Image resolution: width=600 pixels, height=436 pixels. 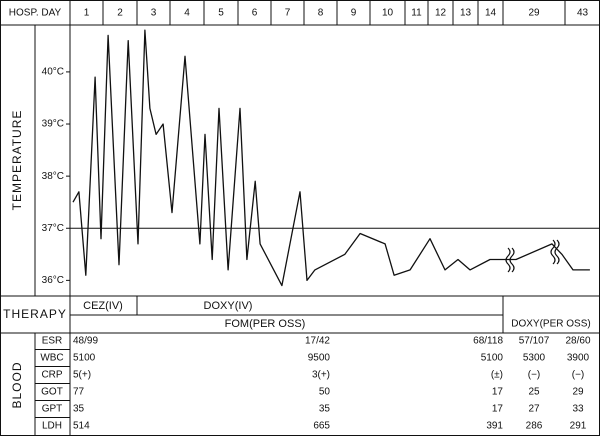 I want to click on blood-row-label: WBC, so click(x=51, y=358).